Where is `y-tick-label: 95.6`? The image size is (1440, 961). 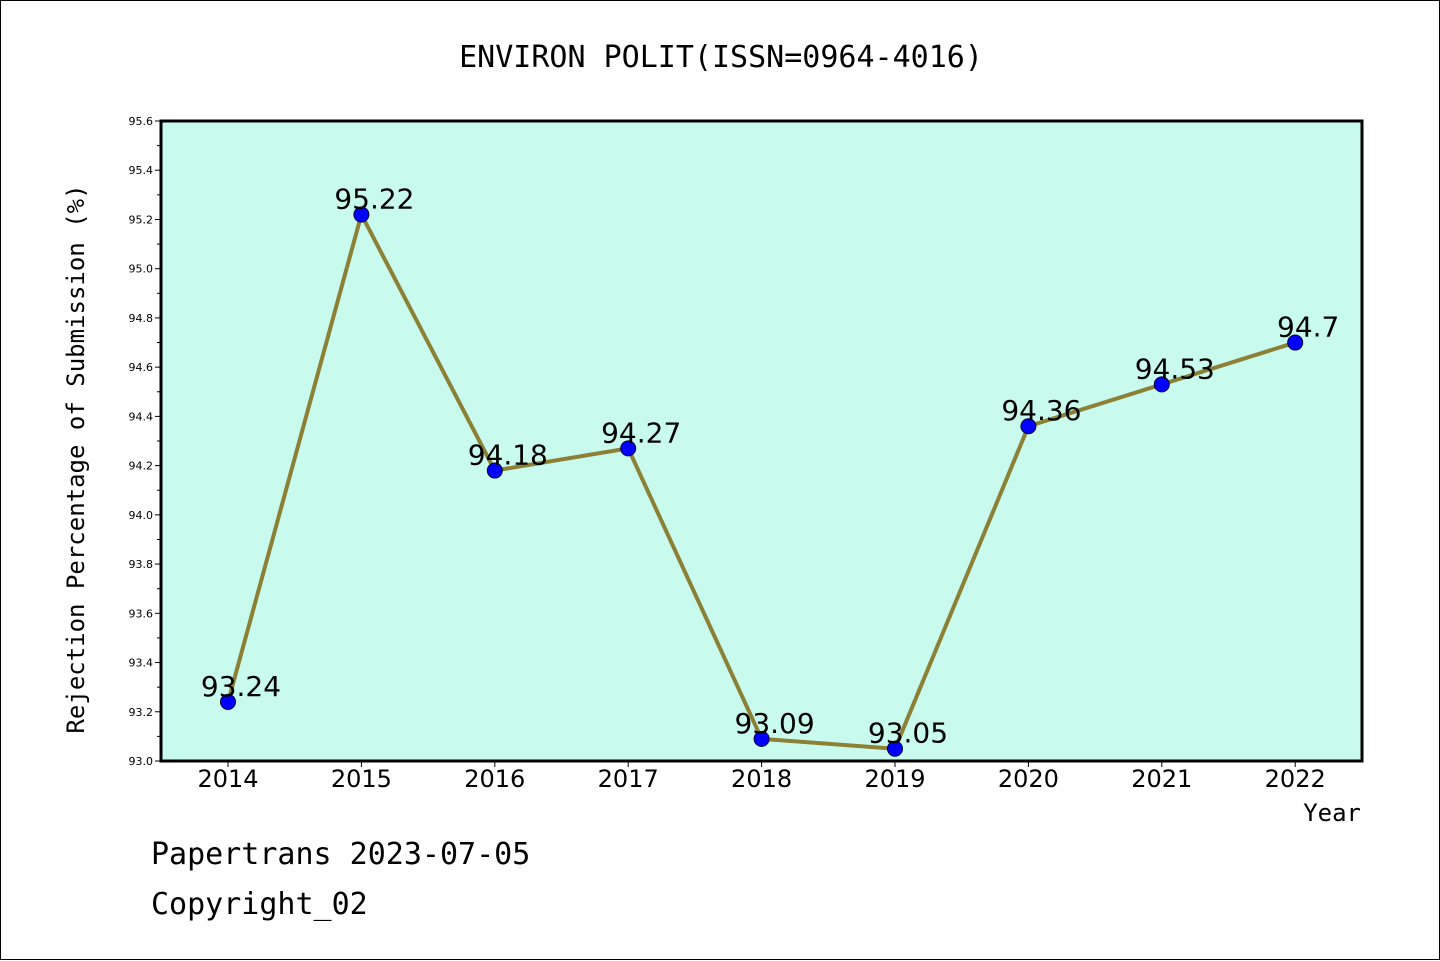 y-tick-label: 95.6 is located at coordinates (141, 121).